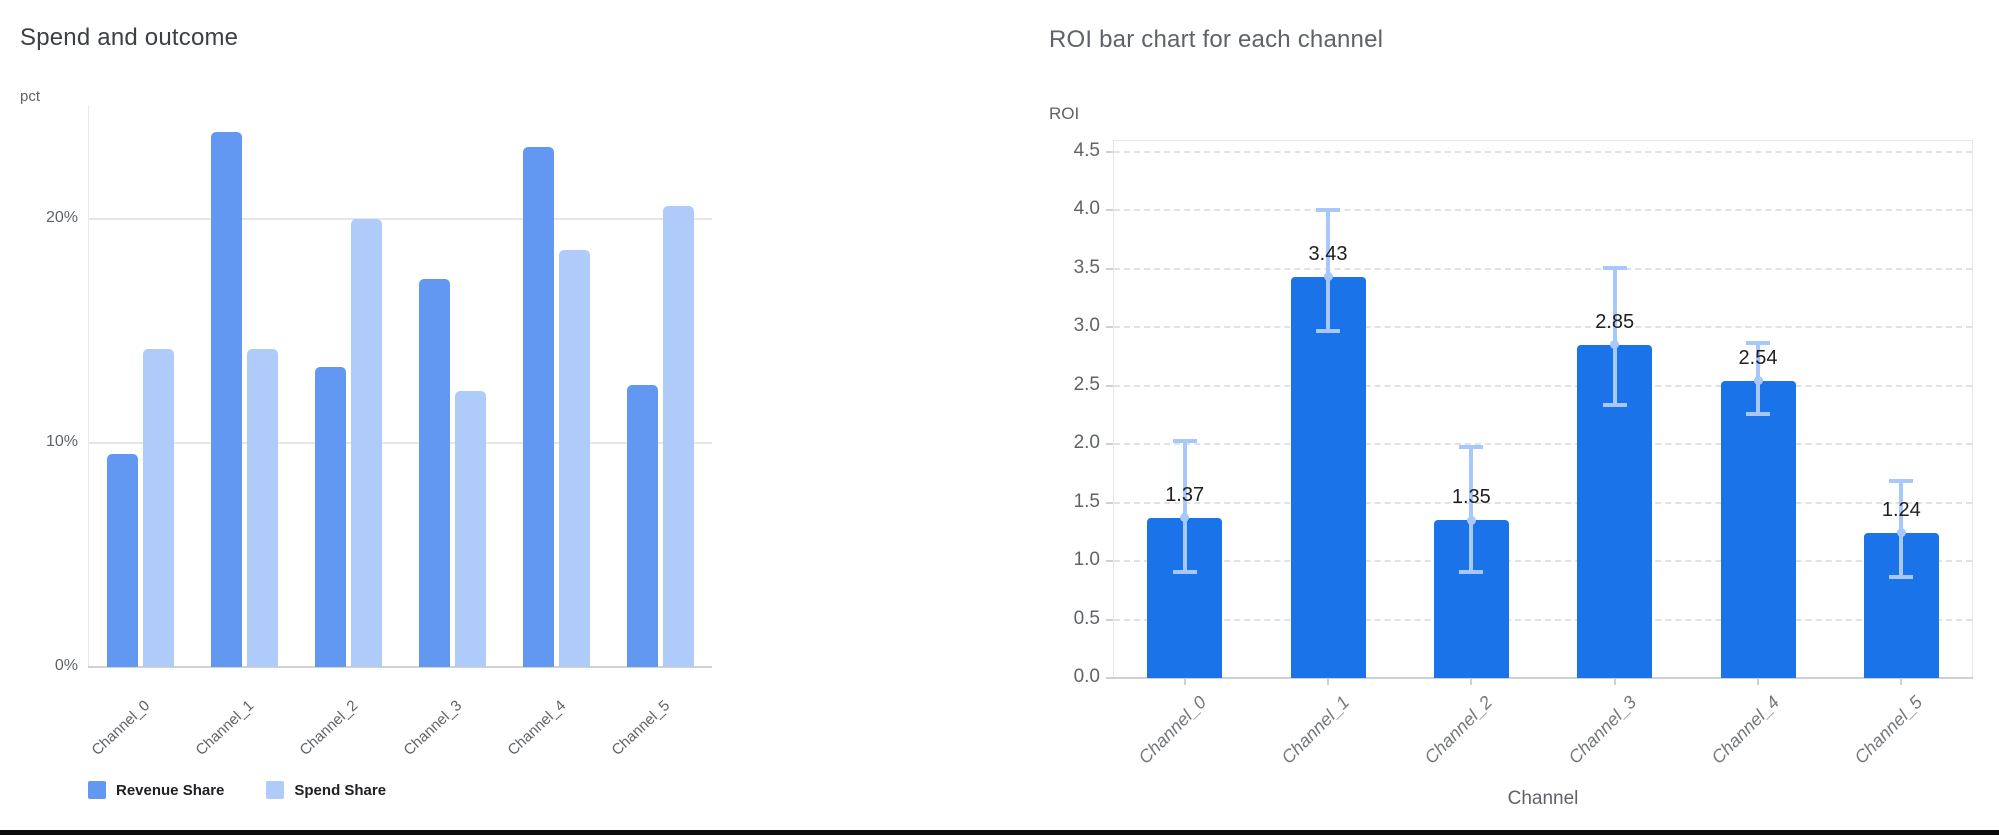  What do you see at coordinates (237, 790) in the screenshot?
I see `legend: Revenue Share Spend Share` at bounding box center [237, 790].